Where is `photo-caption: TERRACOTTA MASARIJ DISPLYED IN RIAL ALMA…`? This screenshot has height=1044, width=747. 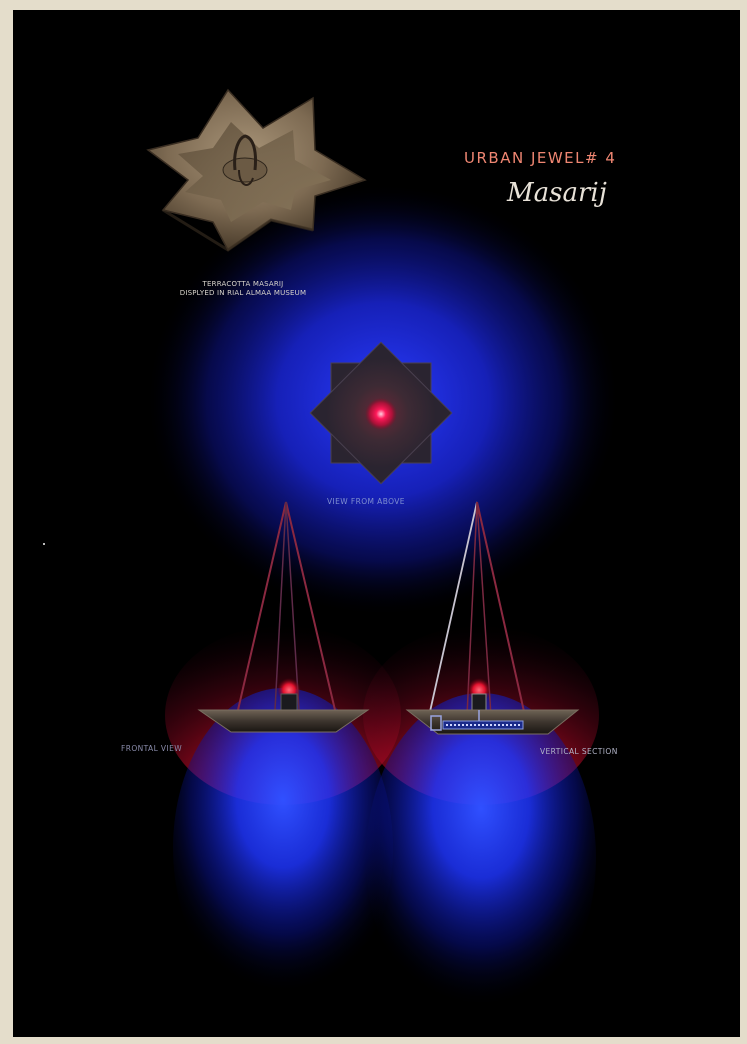 photo-caption: TERRACOTTA MASARIJ DISPLYED IN RIAL ALMA… is located at coordinates (243, 289).